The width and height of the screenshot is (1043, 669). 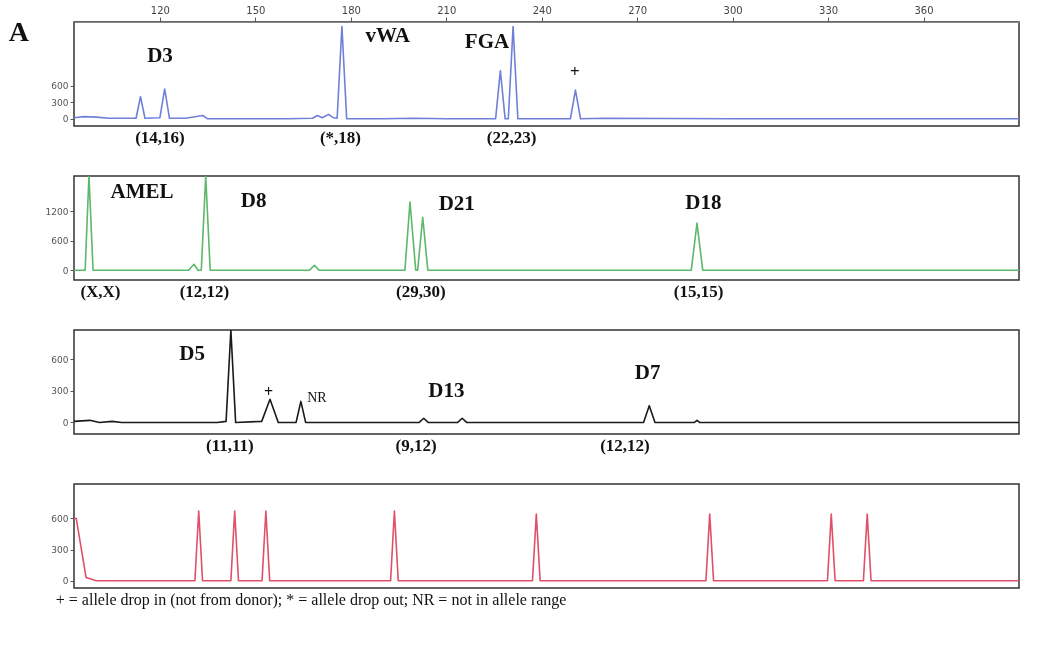 What do you see at coordinates (487, 41) in the screenshot?
I see `annotation: FGA` at bounding box center [487, 41].